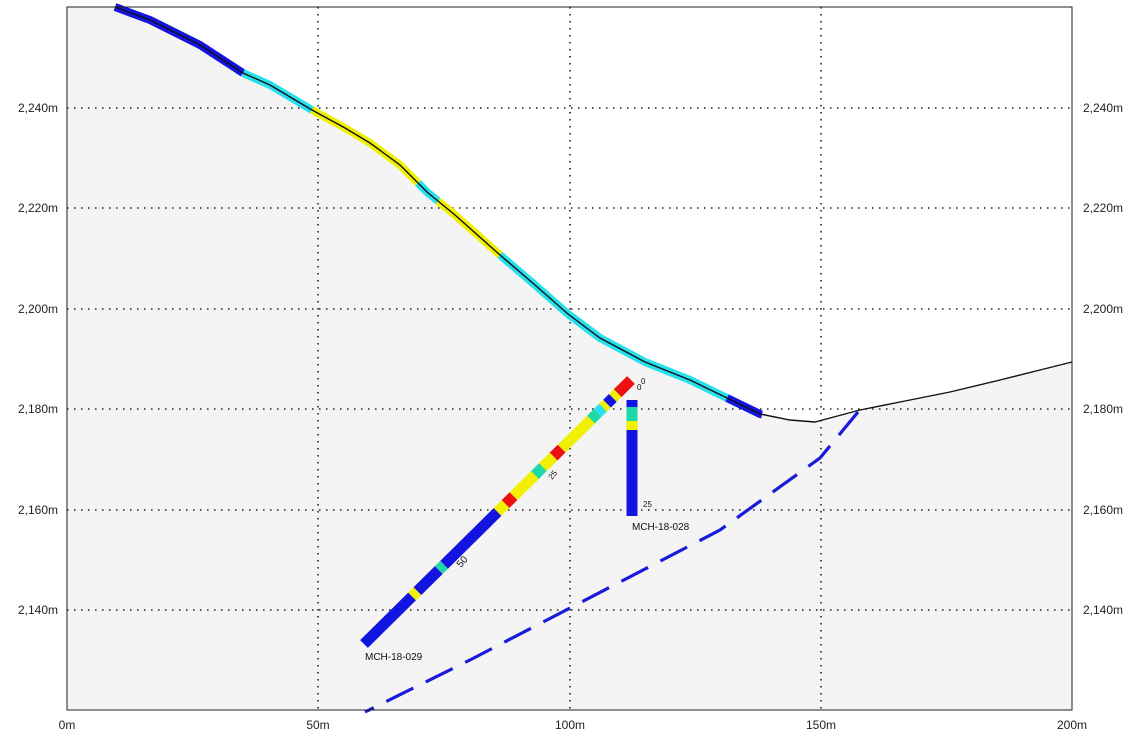 The height and width of the screenshot is (736, 1141). What do you see at coordinates (658, 458) in the screenshot?
I see `drillhole-mch-18-028: 0 25 MCH-18-028` at bounding box center [658, 458].